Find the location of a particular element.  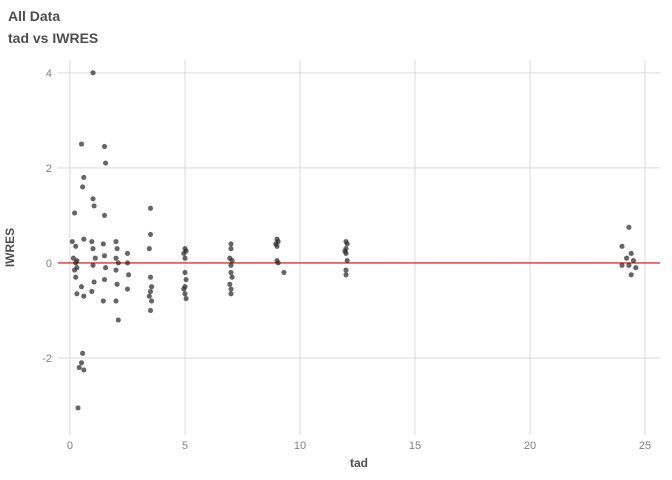

y-tick-label: 2 is located at coordinates (49, 169).